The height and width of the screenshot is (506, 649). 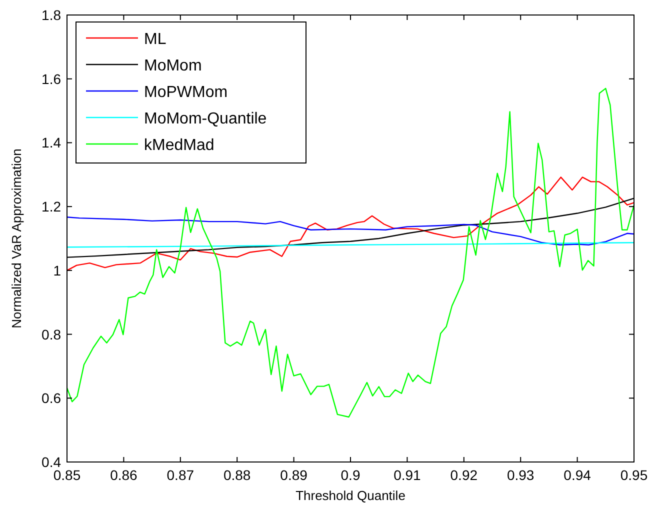 I want to click on legend-label: kMedMad, so click(x=179, y=145).